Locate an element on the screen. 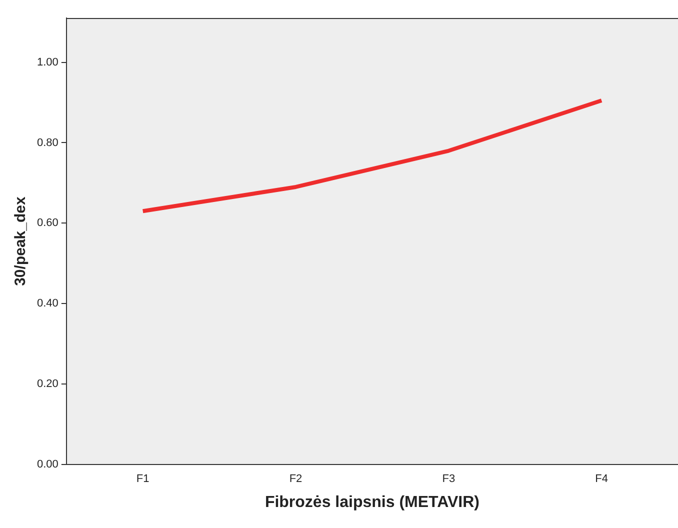 This screenshot has width=678, height=528. x-tick-label: F2 is located at coordinates (295, 479).